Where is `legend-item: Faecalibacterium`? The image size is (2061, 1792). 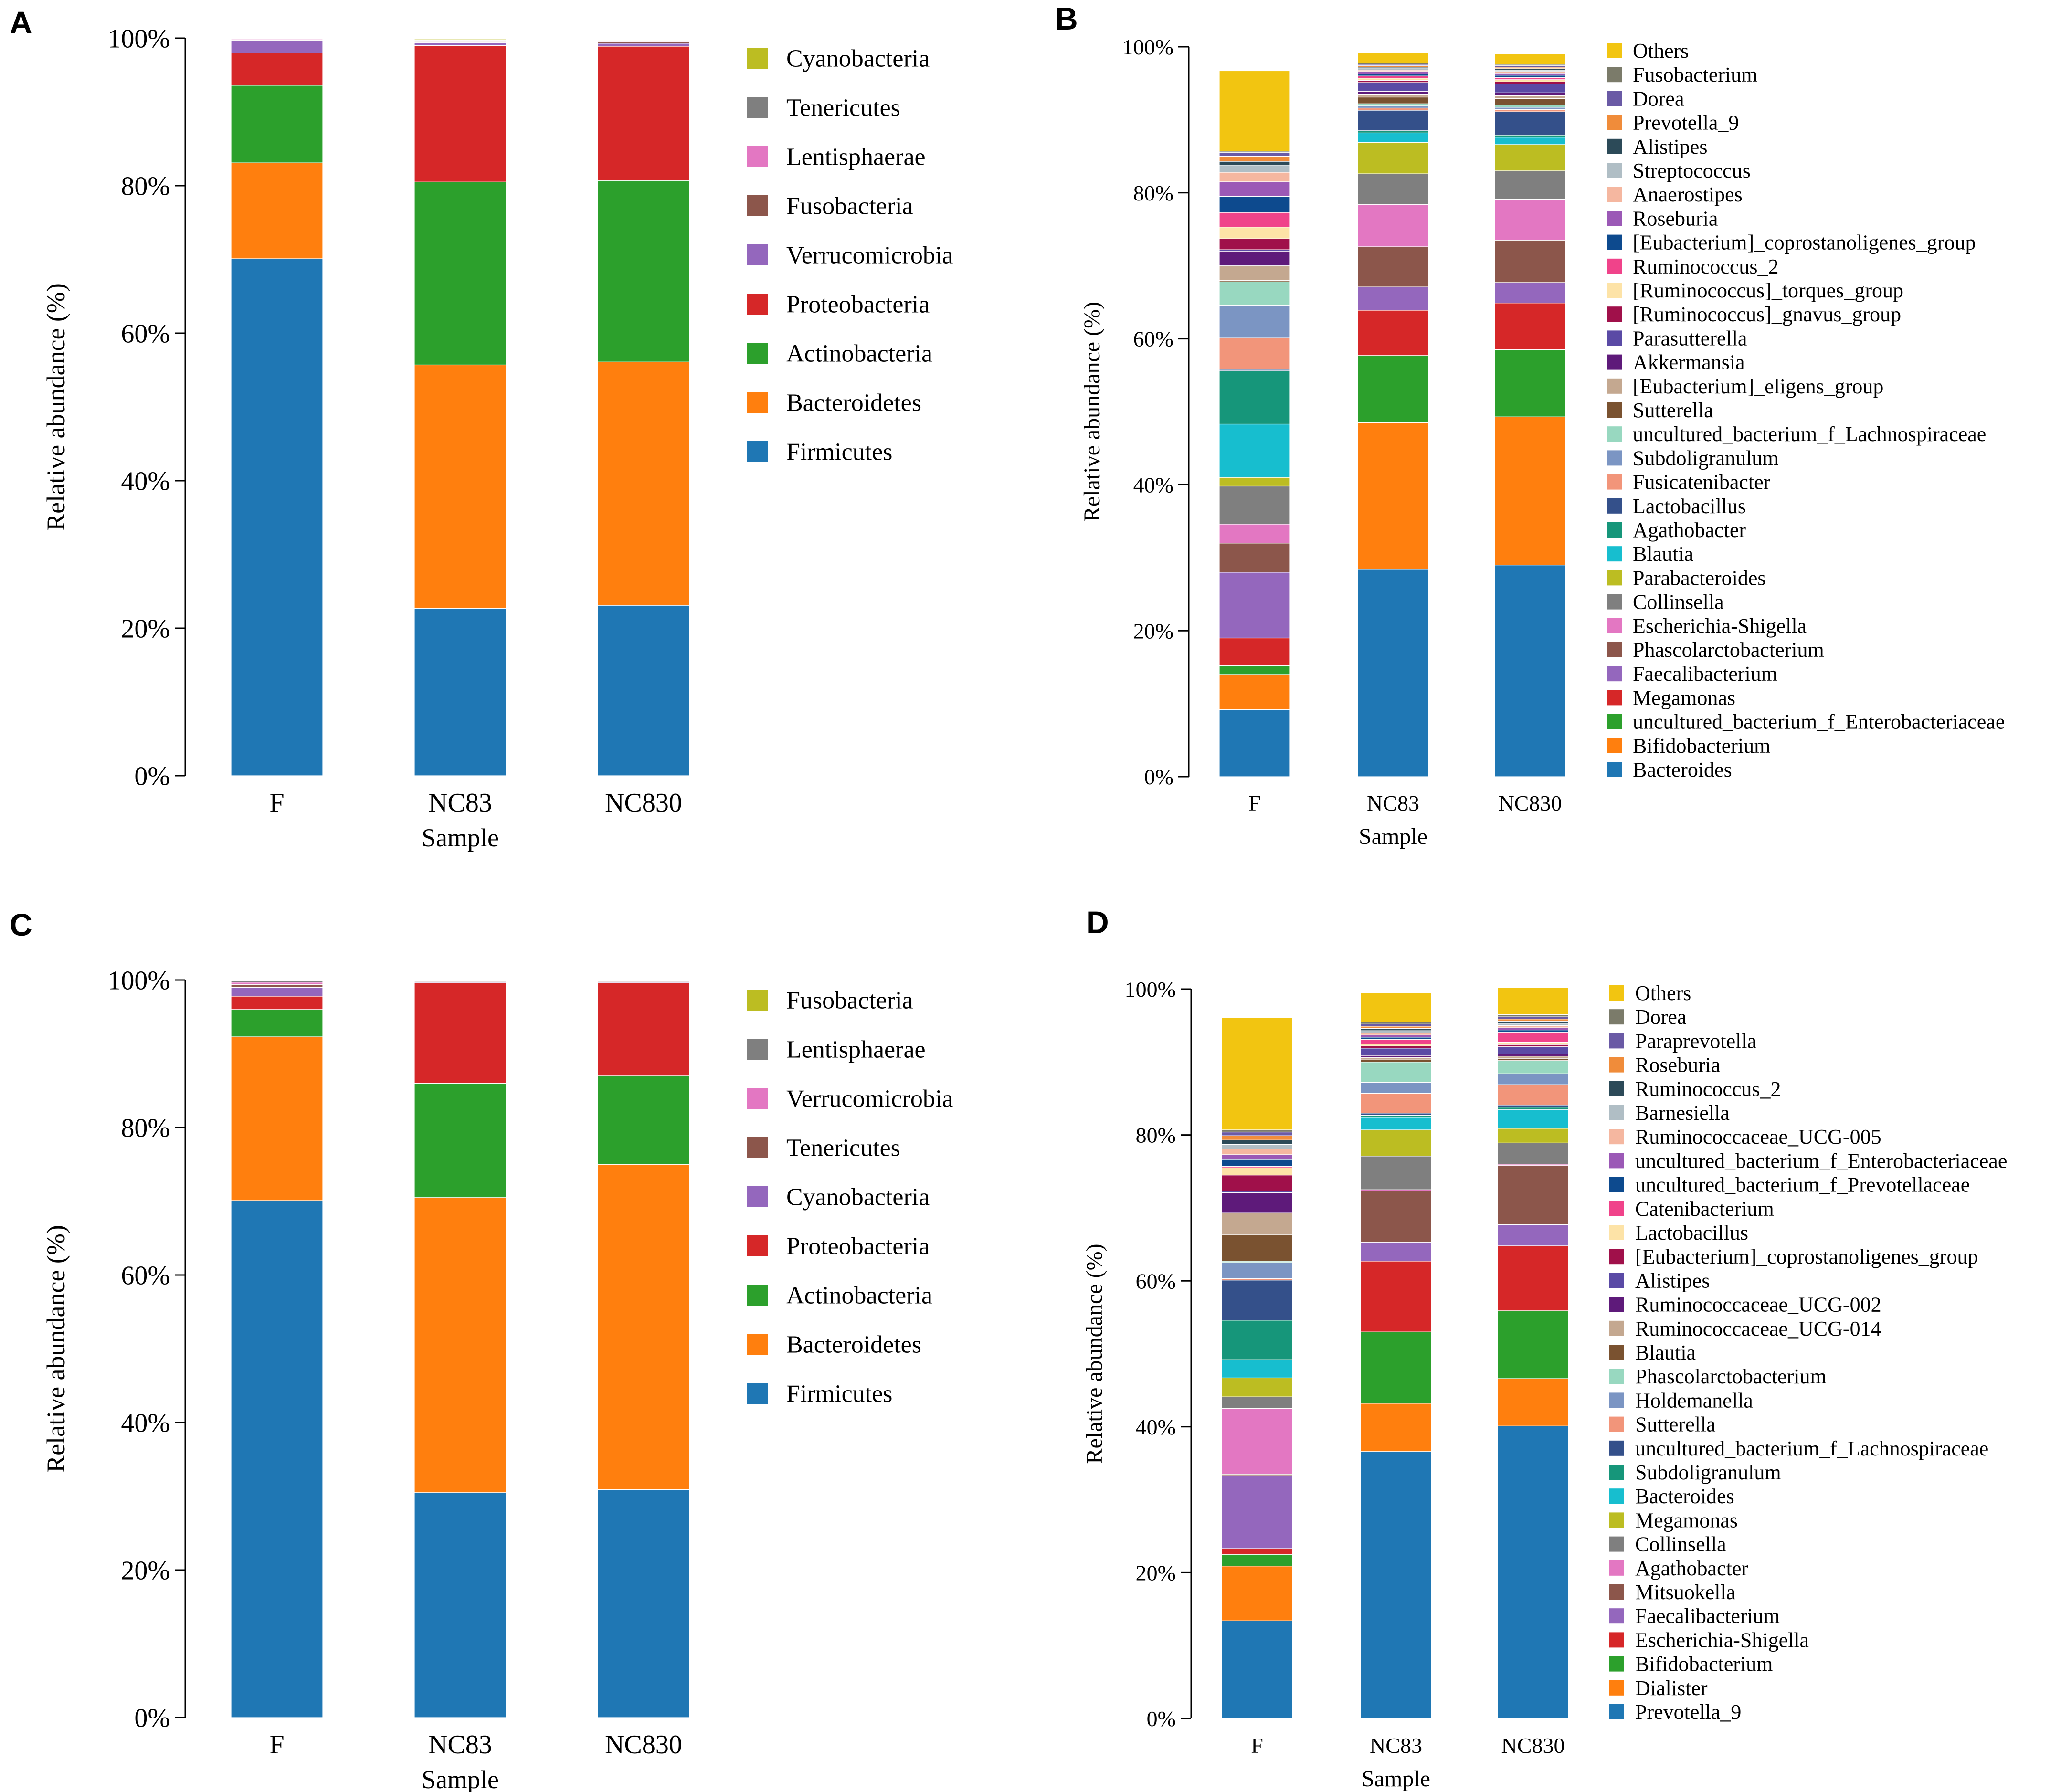
legend-item: Faecalibacterium is located at coordinates (1692, 673).